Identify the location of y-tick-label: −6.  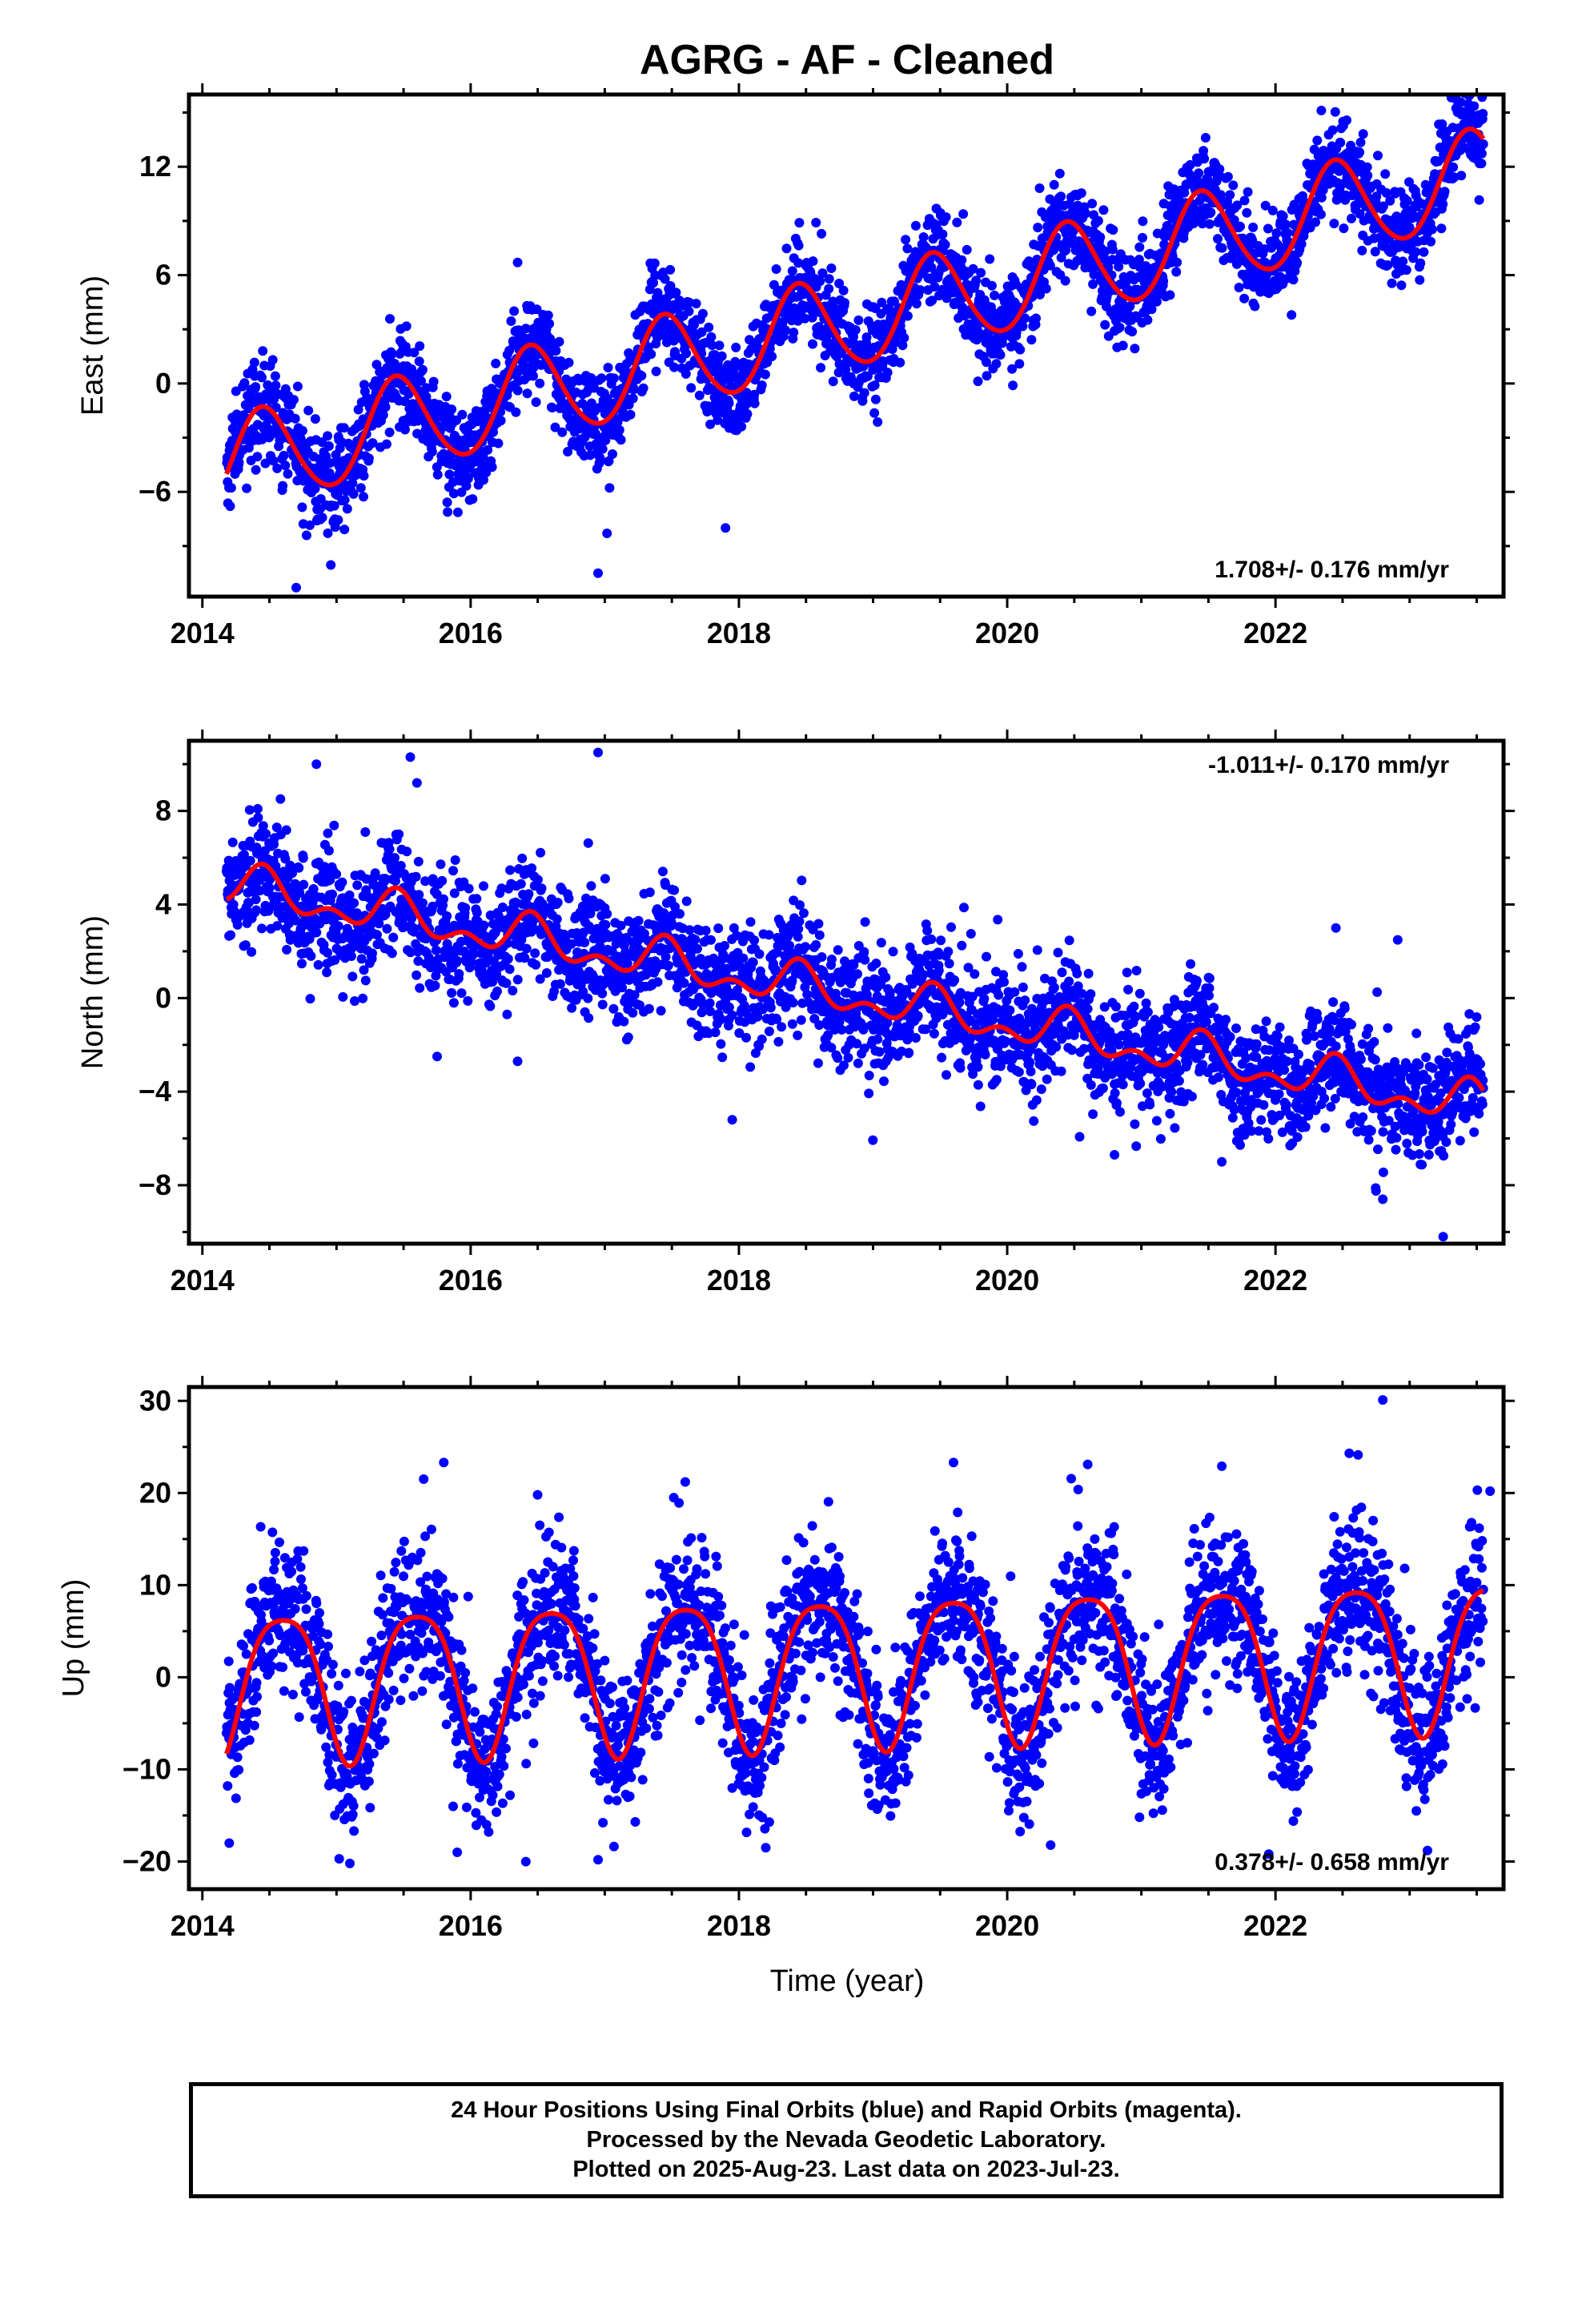
(155, 491).